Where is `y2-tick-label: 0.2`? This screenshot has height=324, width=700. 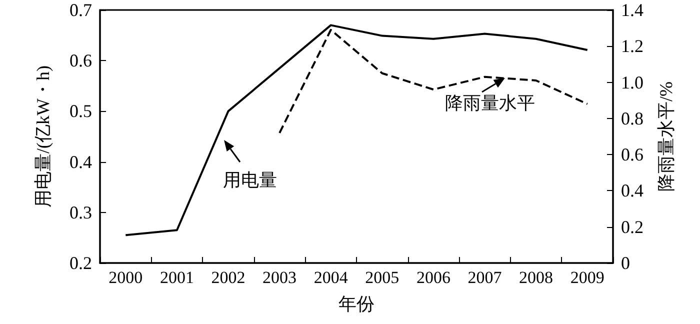 y2-tick-label: 0.2 is located at coordinates (632, 226).